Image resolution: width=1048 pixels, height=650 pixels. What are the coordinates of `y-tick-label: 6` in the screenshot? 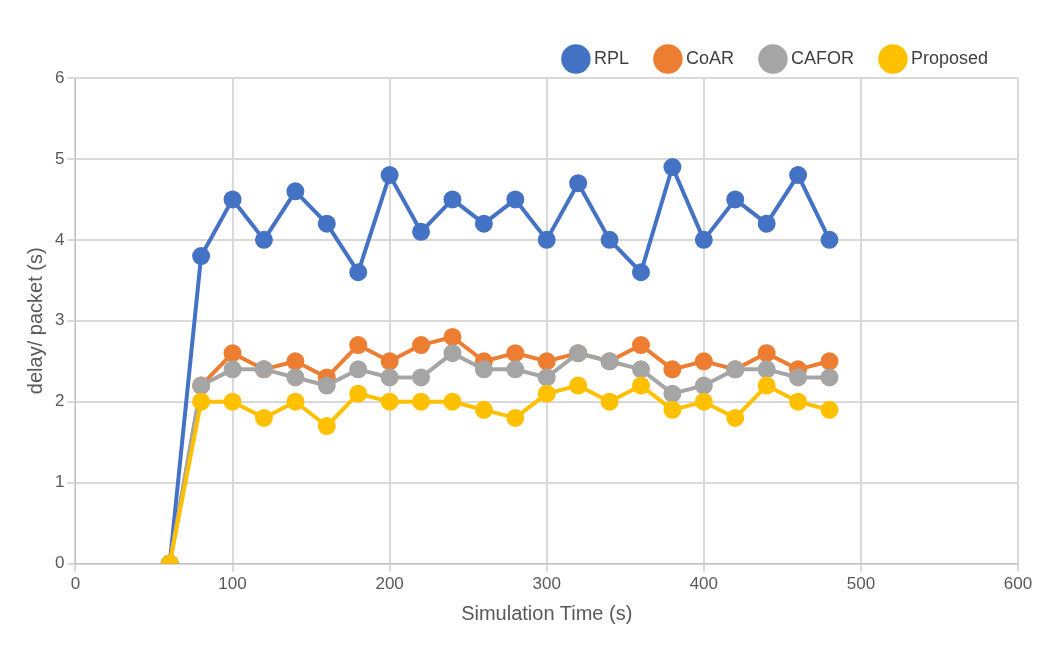 It's located at (59, 77).